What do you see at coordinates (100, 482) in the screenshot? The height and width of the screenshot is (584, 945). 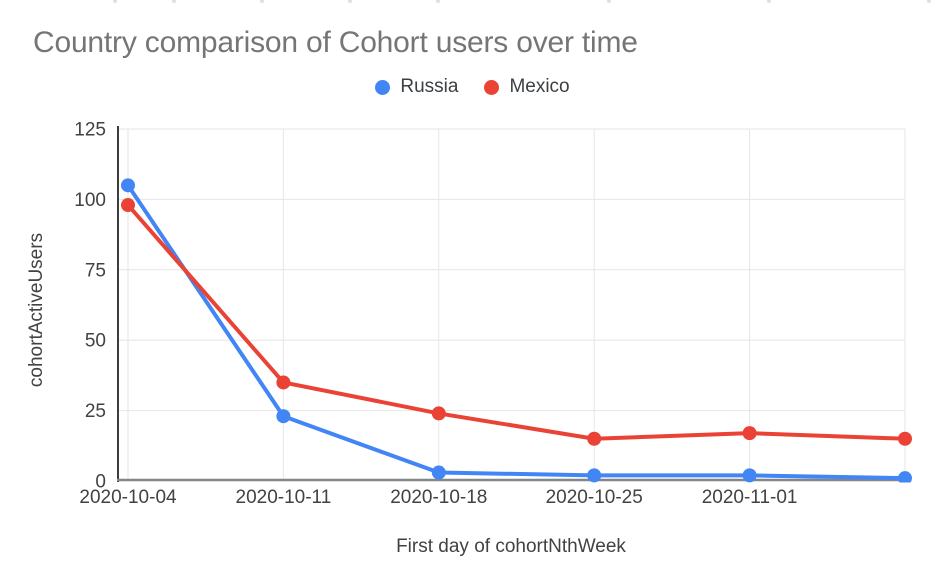 I see `y-tick-label: 0` at bounding box center [100, 482].